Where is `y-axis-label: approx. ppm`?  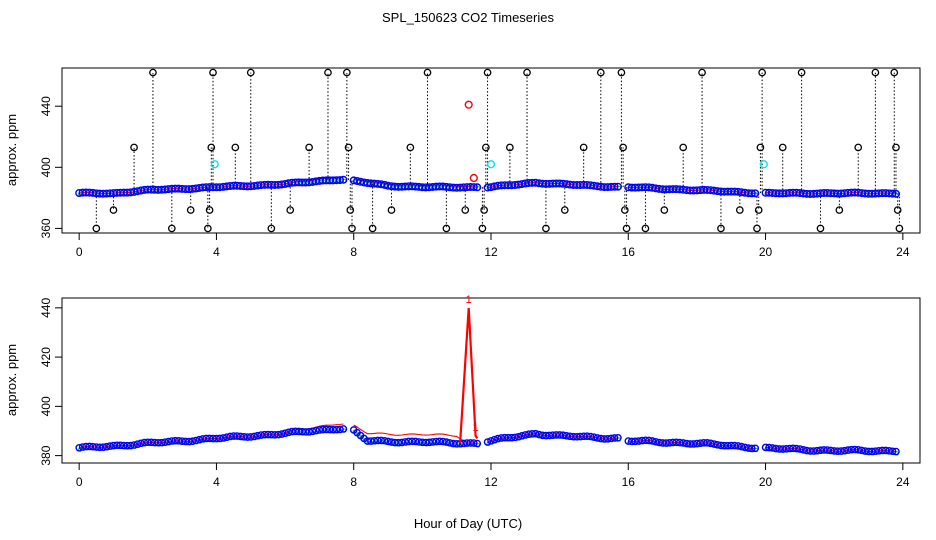 y-axis-label: approx. ppm is located at coordinates (11, 150).